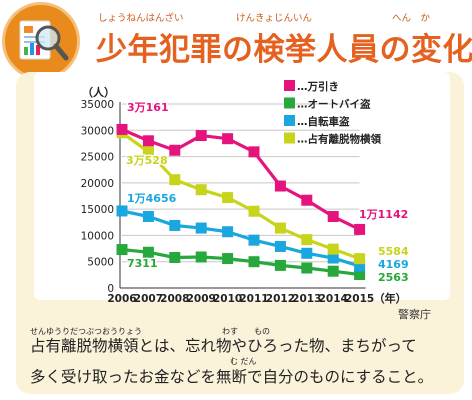 The width and height of the screenshot is (472, 400). What do you see at coordinates (100, 263) in the screenshot?
I see `y-tick-label: 5000` at bounding box center [100, 263].